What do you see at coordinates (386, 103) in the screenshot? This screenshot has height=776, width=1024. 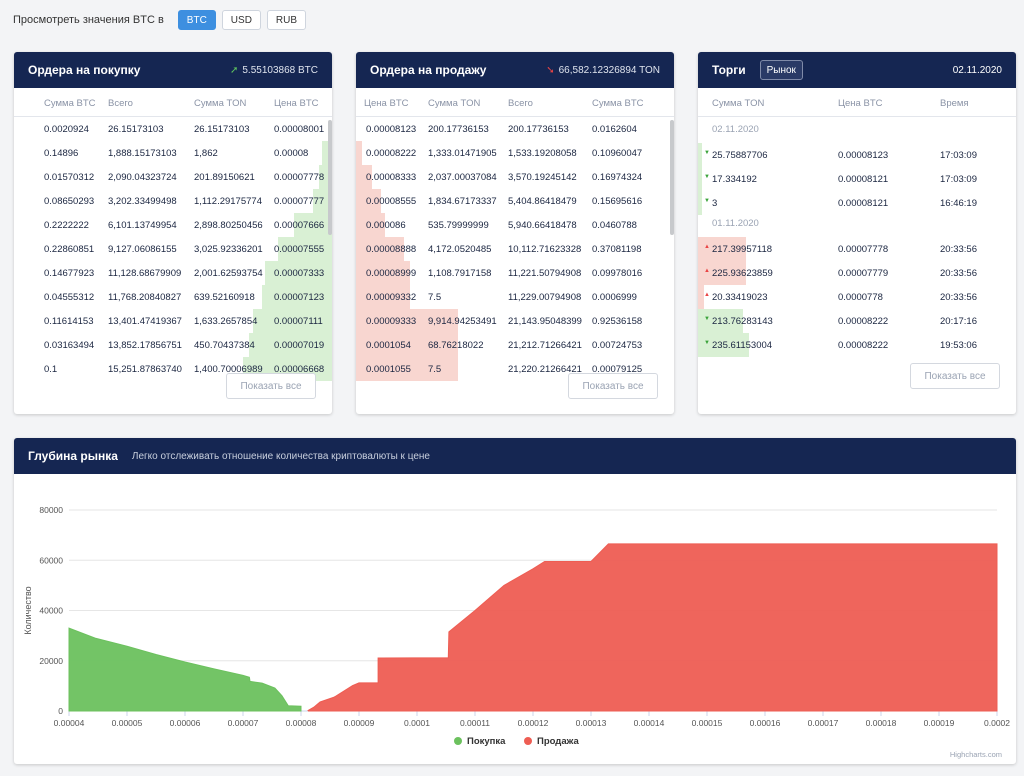 I see `column-header: Цена BTC` at bounding box center [386, 103].